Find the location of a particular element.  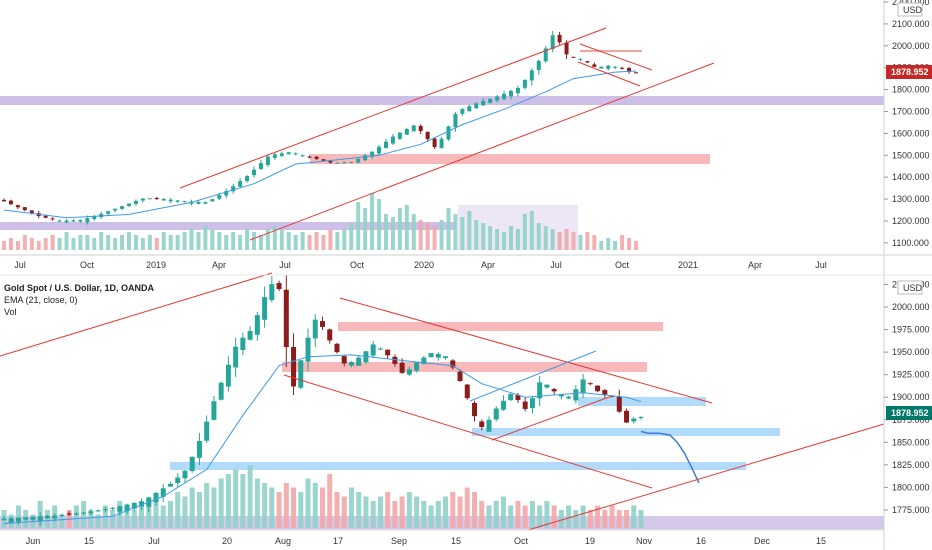

usd-unit-top: USD is located at coordinates (913, 10).